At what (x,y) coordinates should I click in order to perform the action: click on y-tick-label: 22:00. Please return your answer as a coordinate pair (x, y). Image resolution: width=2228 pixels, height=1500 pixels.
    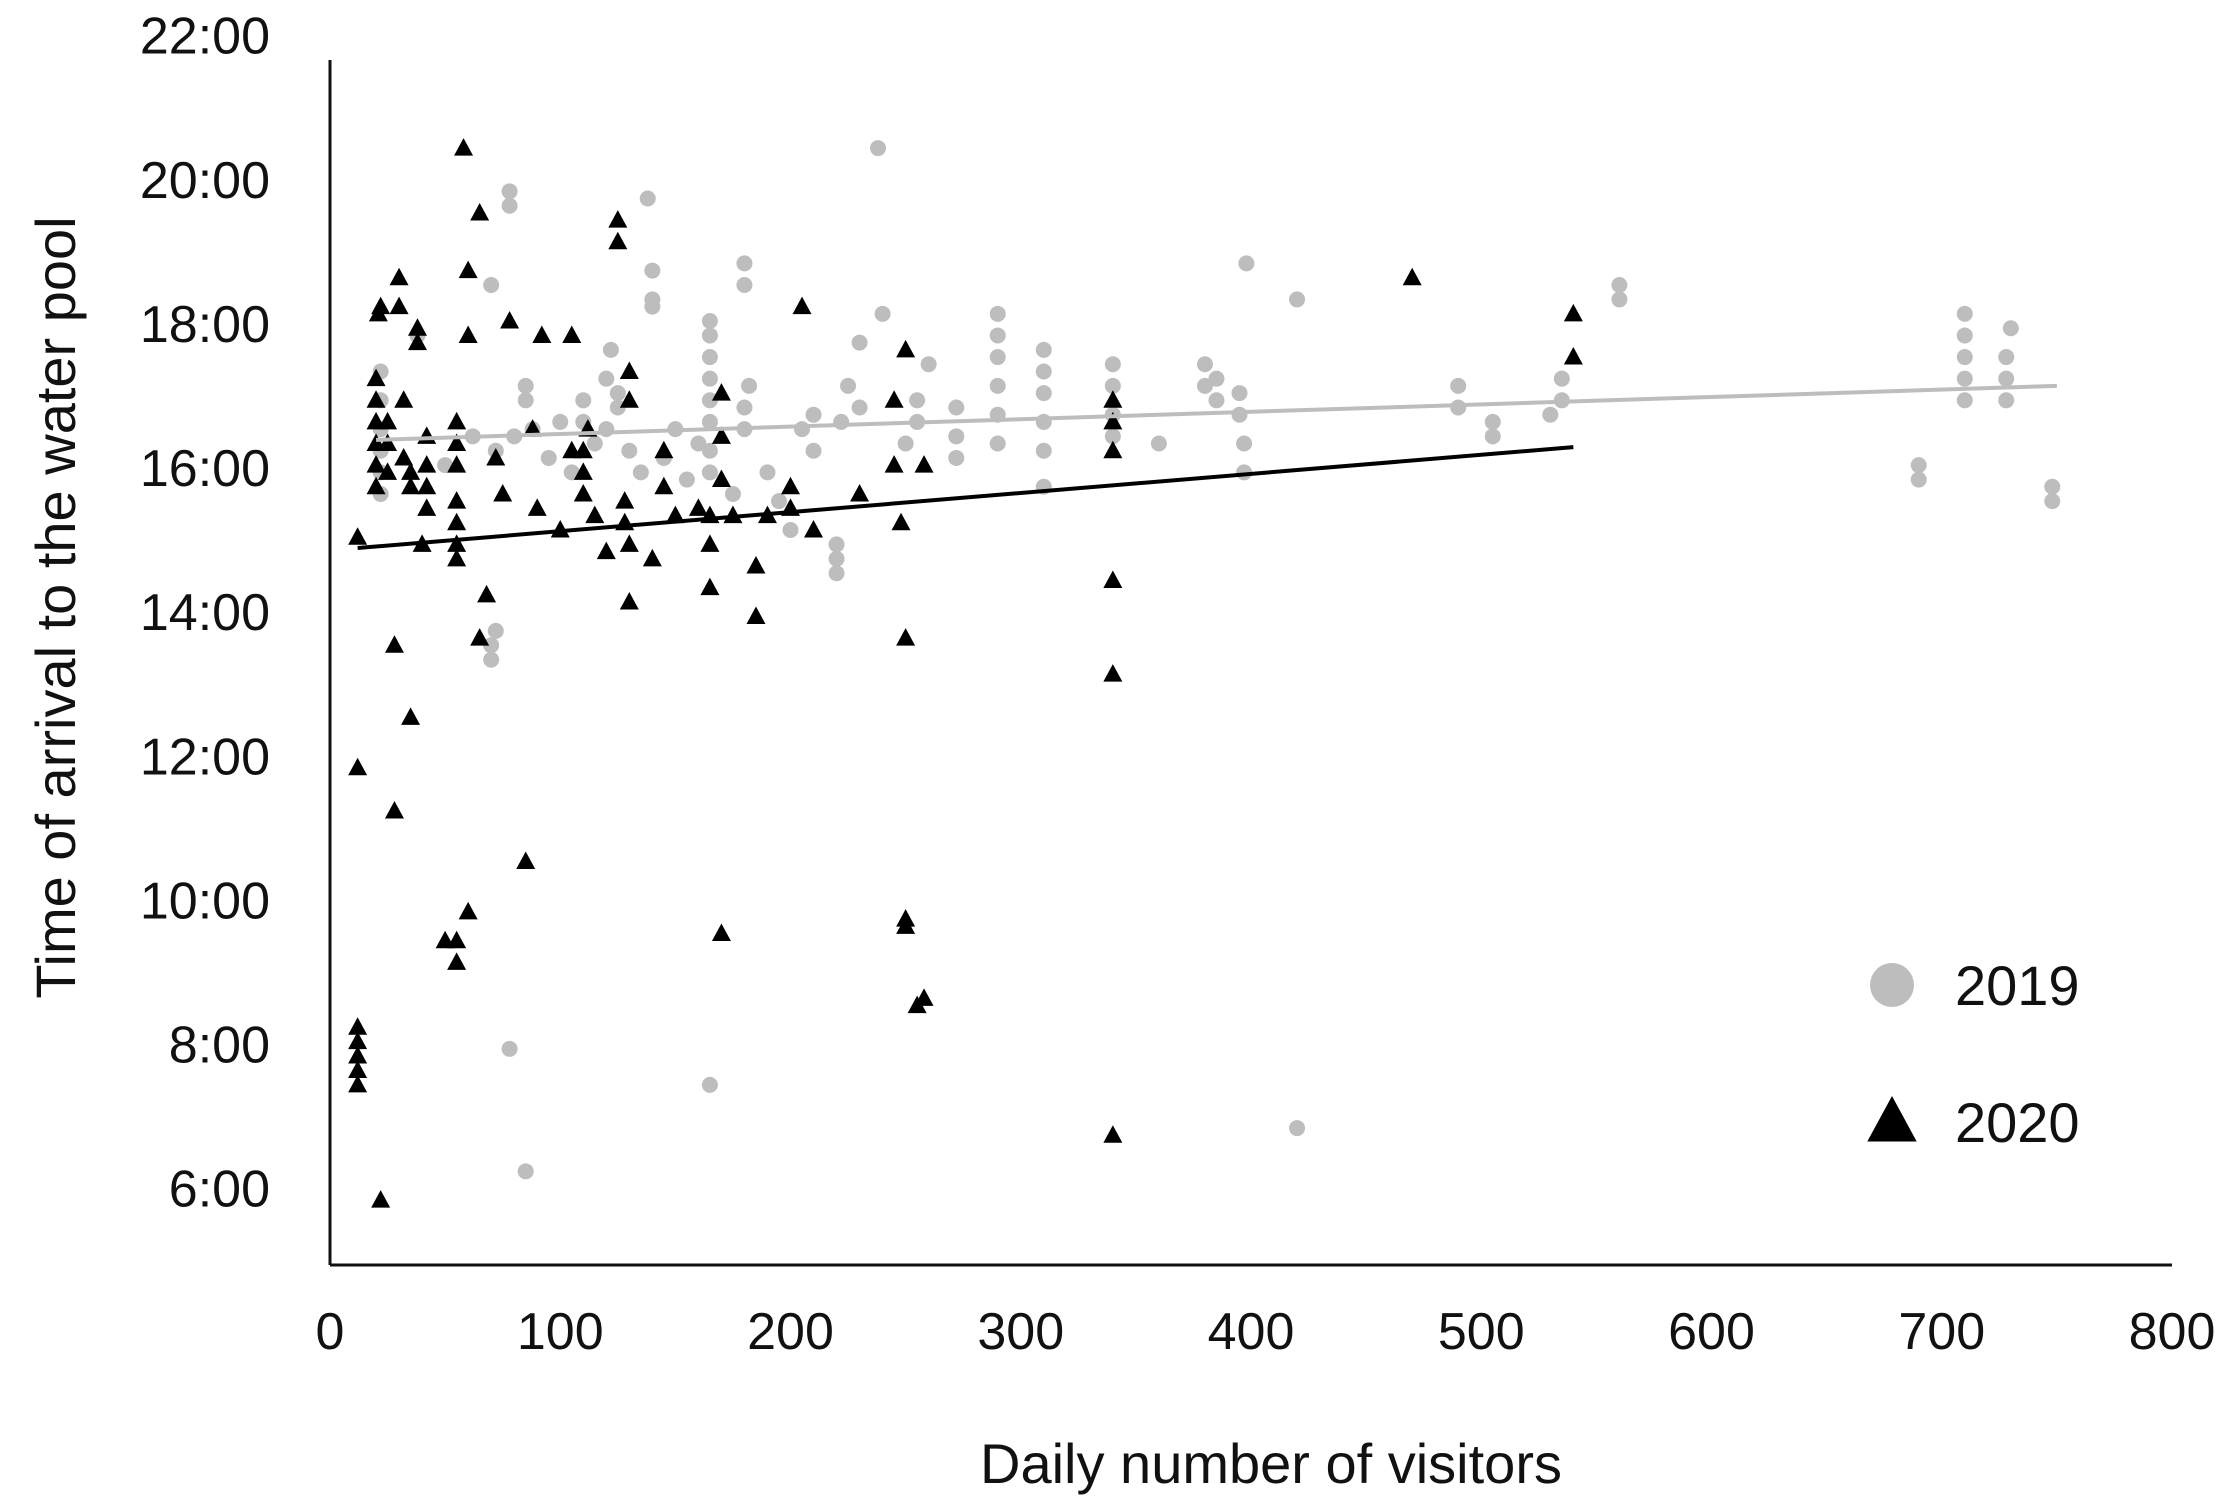
    Looking at the image, I should click on (205, 37).